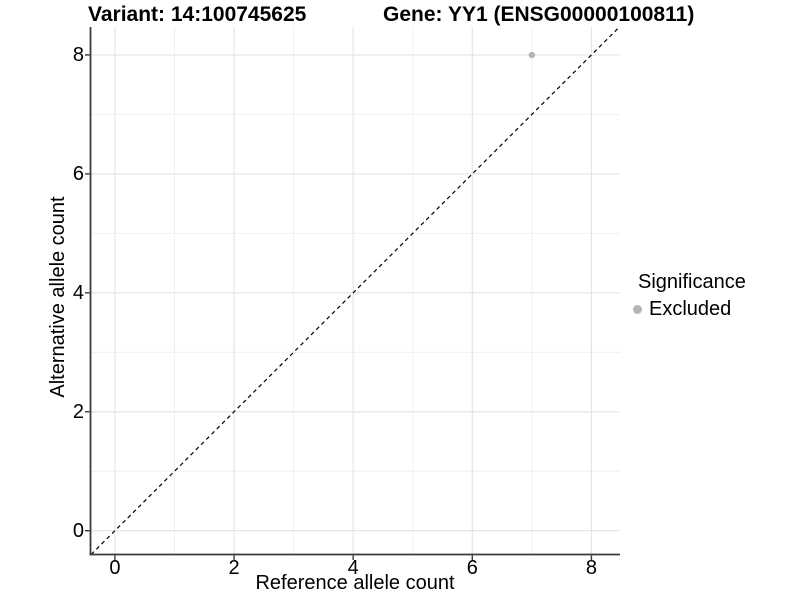  What do you see at coordinates (539, 14) in the screenshot?
I see `gene-title: Gene: YY1 (ENSG00000100811)` at bounding box center [539, 14].